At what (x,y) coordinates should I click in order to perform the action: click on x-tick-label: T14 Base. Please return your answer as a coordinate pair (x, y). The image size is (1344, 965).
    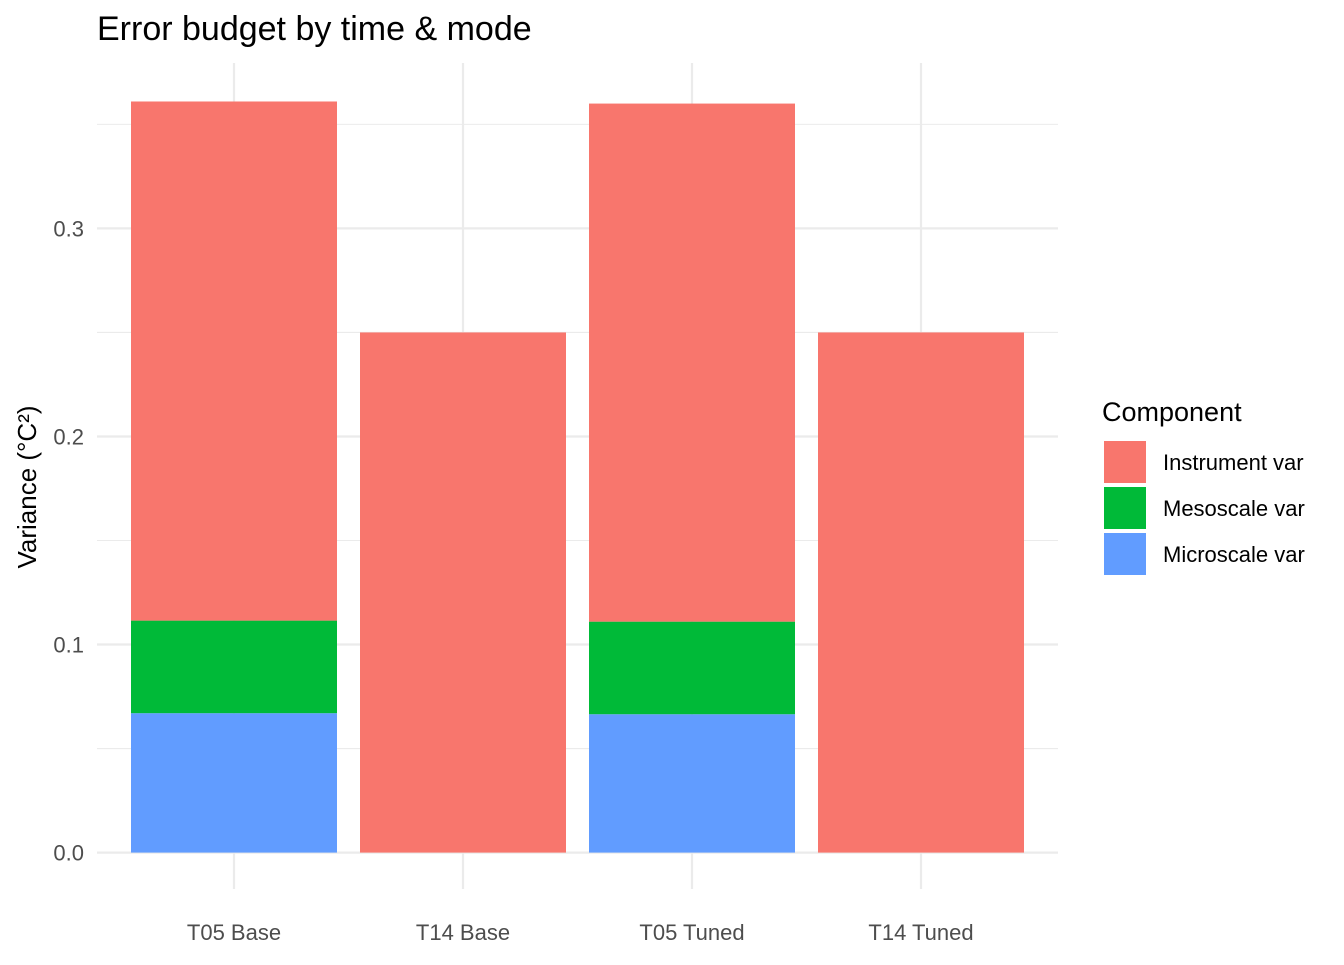
    Looking at the image, I should click on (463, 932).